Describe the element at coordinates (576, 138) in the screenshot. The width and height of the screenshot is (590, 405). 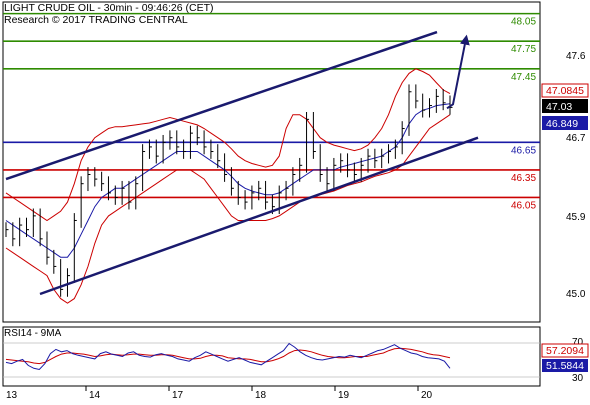
I see `price-tick-46-7: 46.7` at that location.